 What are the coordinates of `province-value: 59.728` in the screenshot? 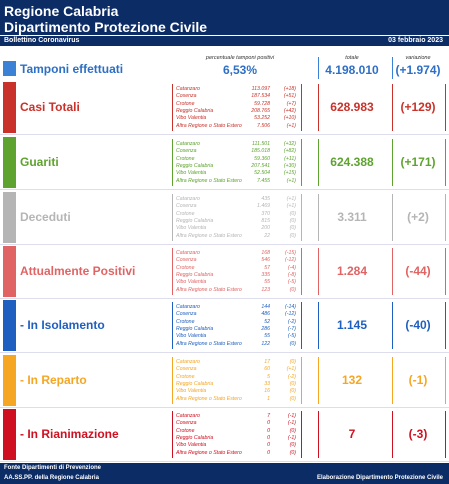 It's located at (262, 103).